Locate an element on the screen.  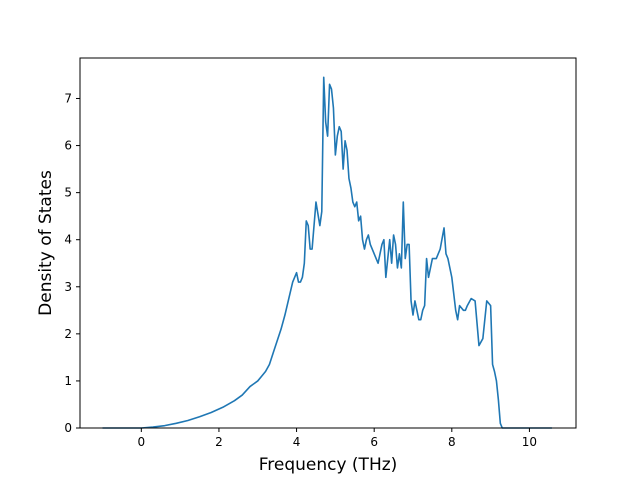
x-tick-label: 4 is located at coordinates (297, 442).